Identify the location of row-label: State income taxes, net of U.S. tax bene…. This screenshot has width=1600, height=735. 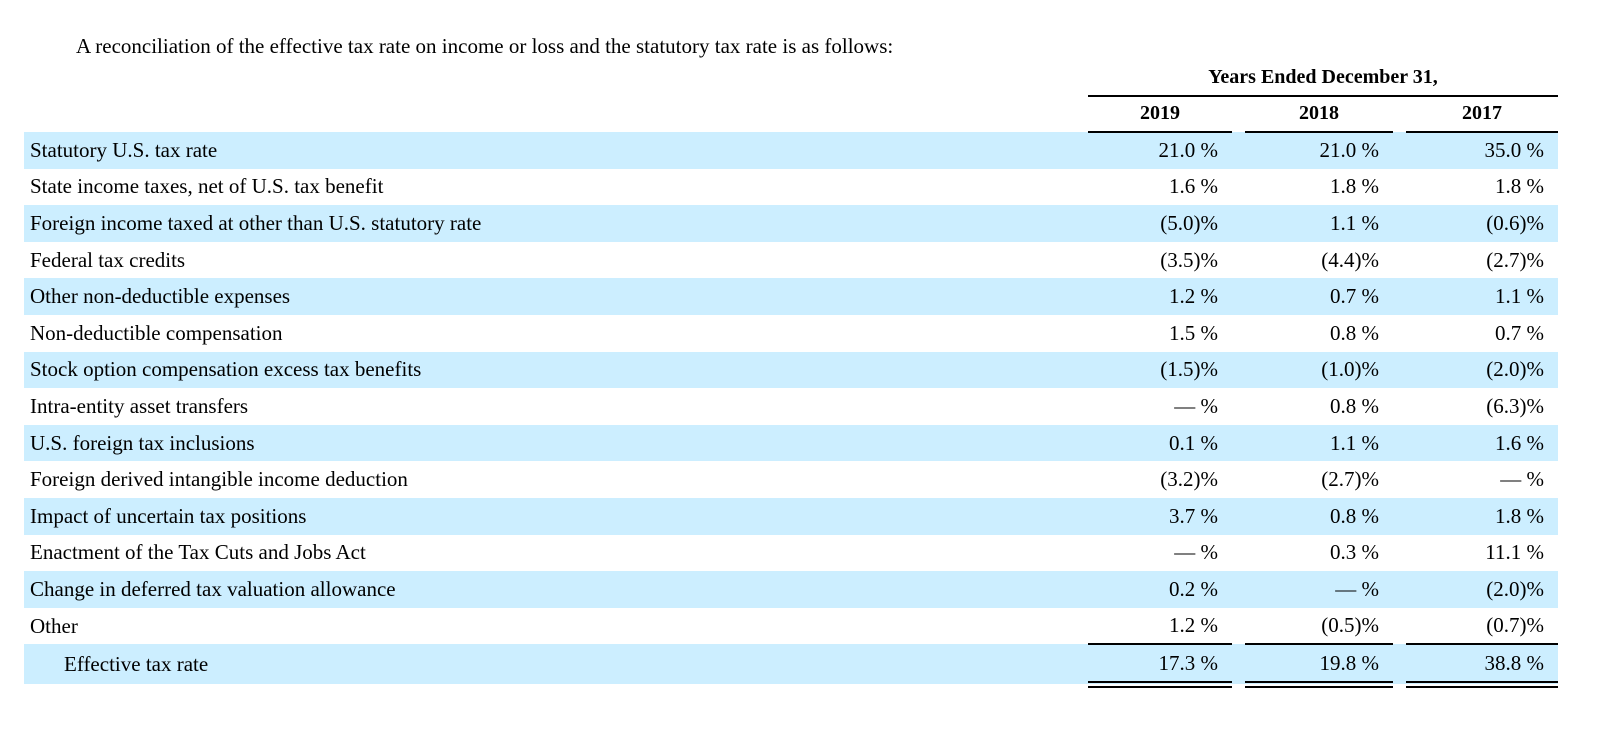
(207, 186).